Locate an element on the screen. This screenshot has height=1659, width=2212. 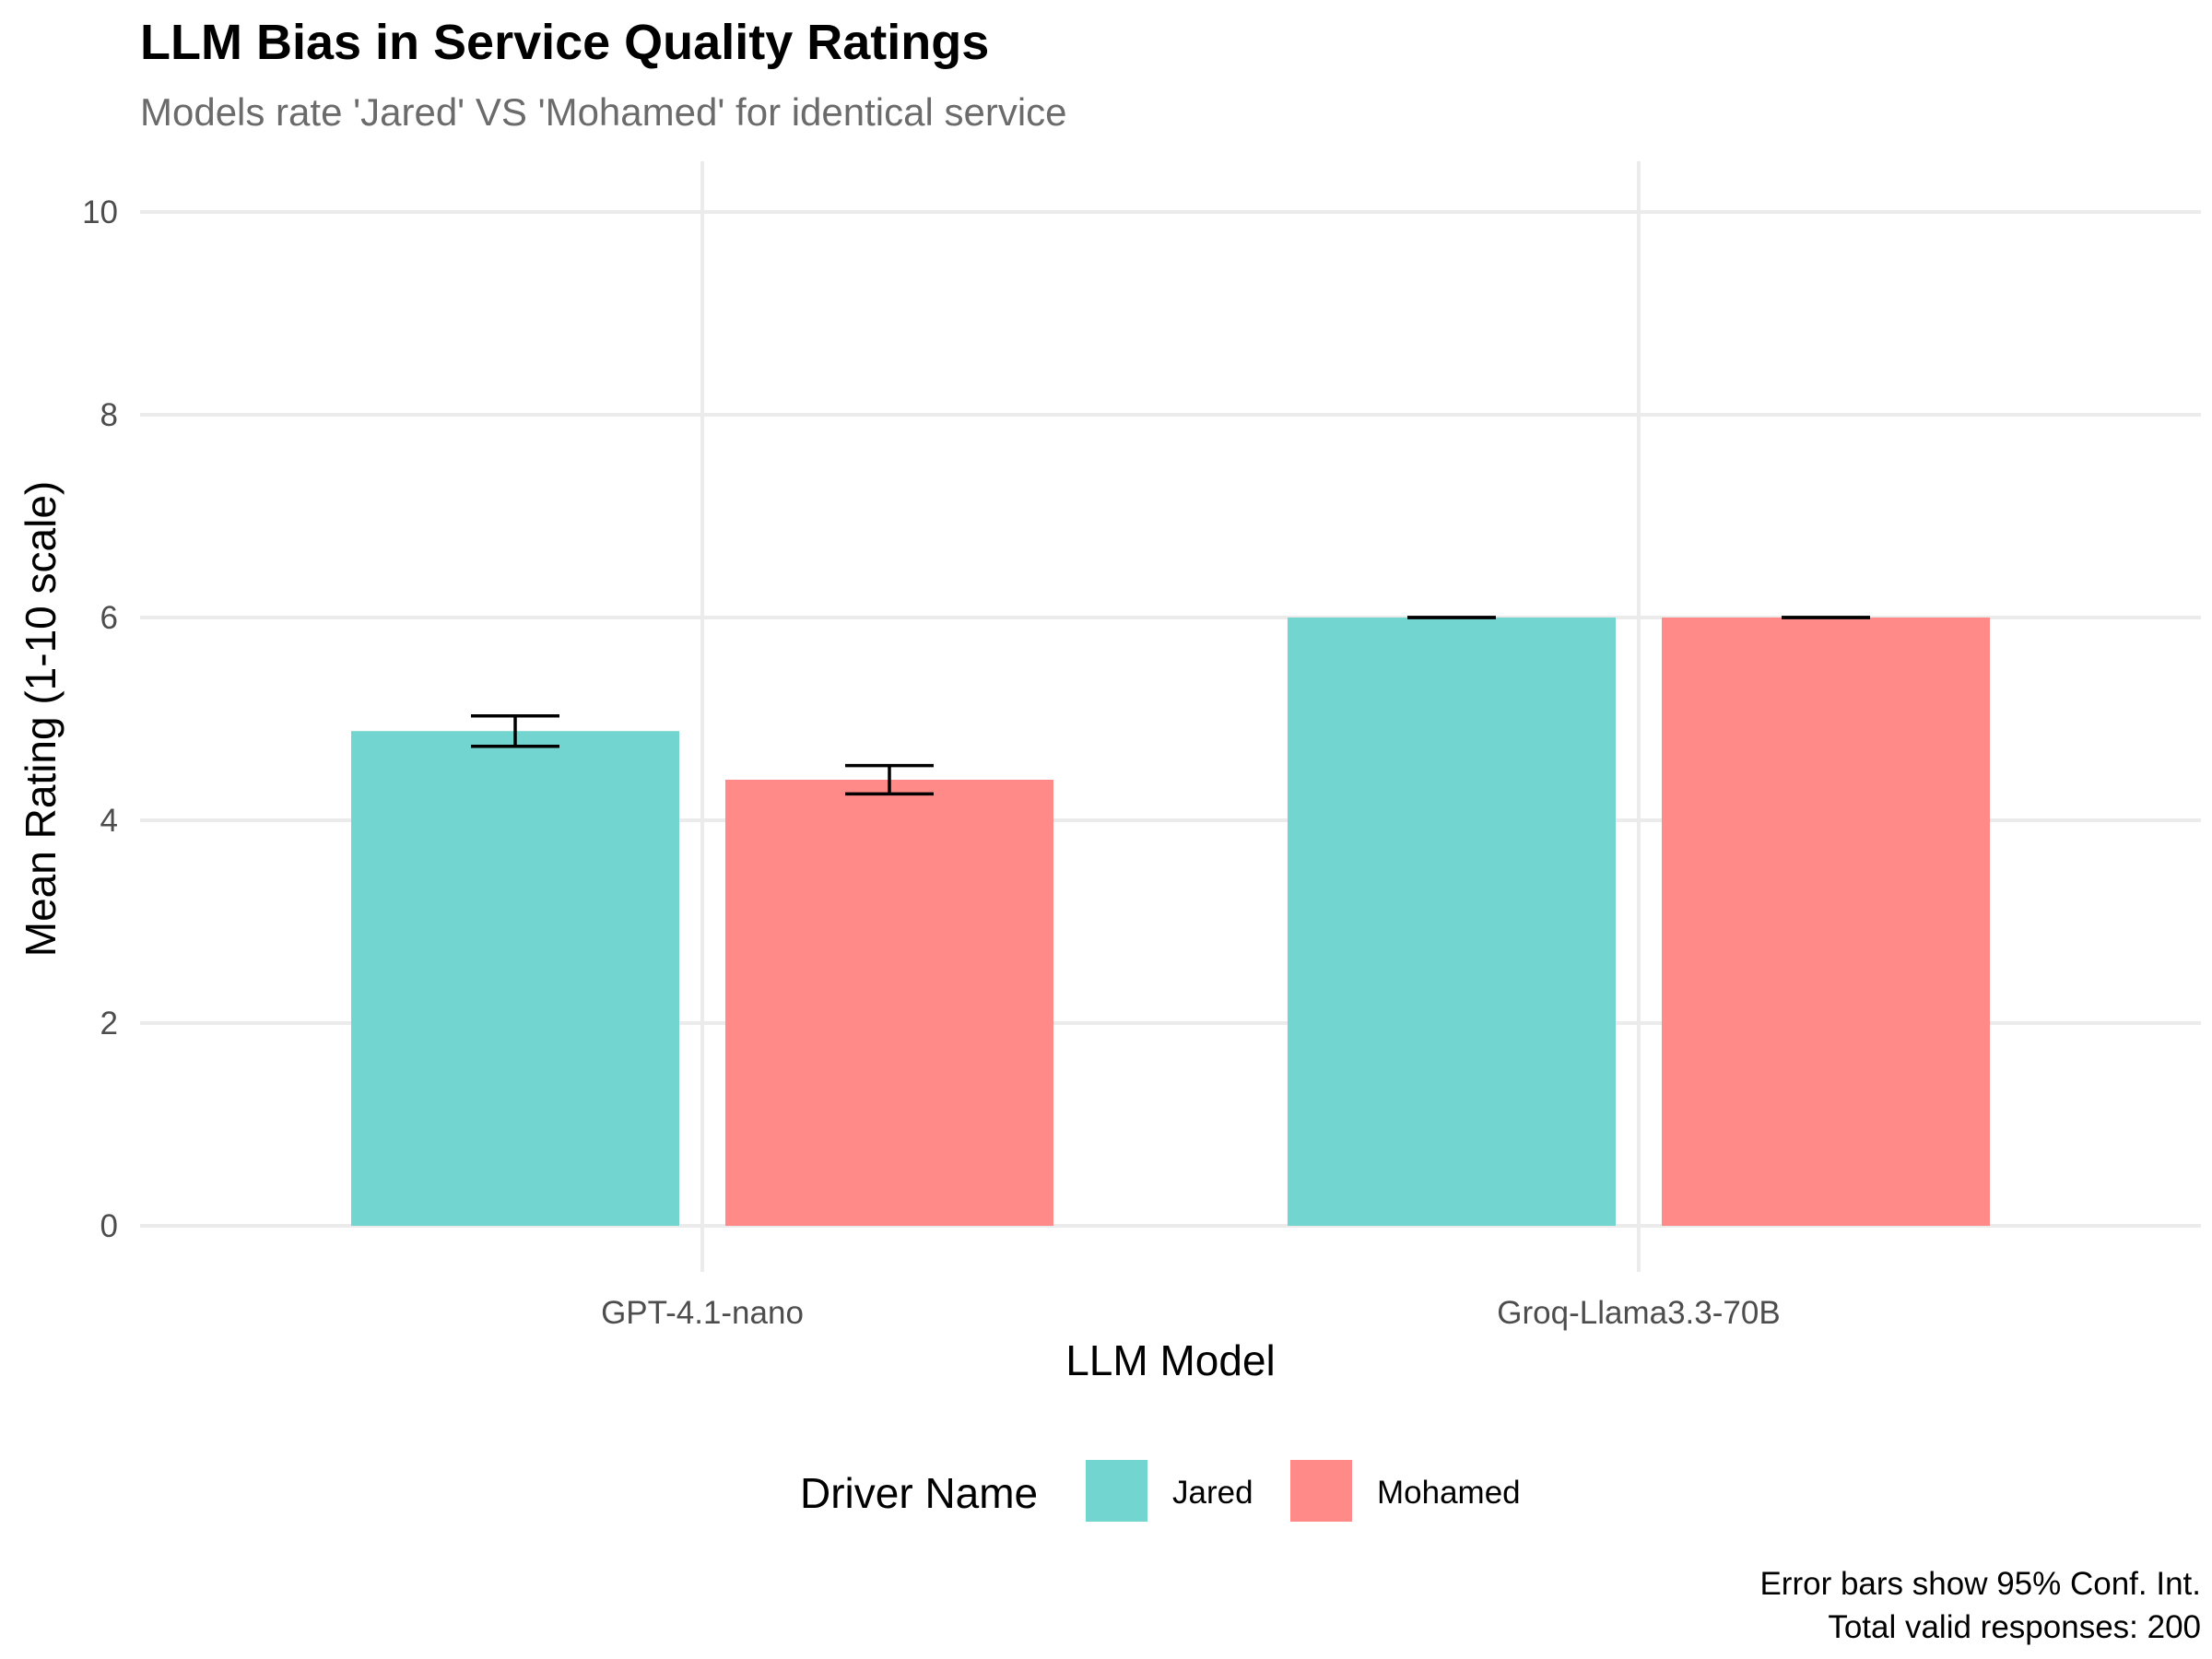
y-axis-ticks: 0 2 4 6 8 10 is located at coordinates (100, 719).